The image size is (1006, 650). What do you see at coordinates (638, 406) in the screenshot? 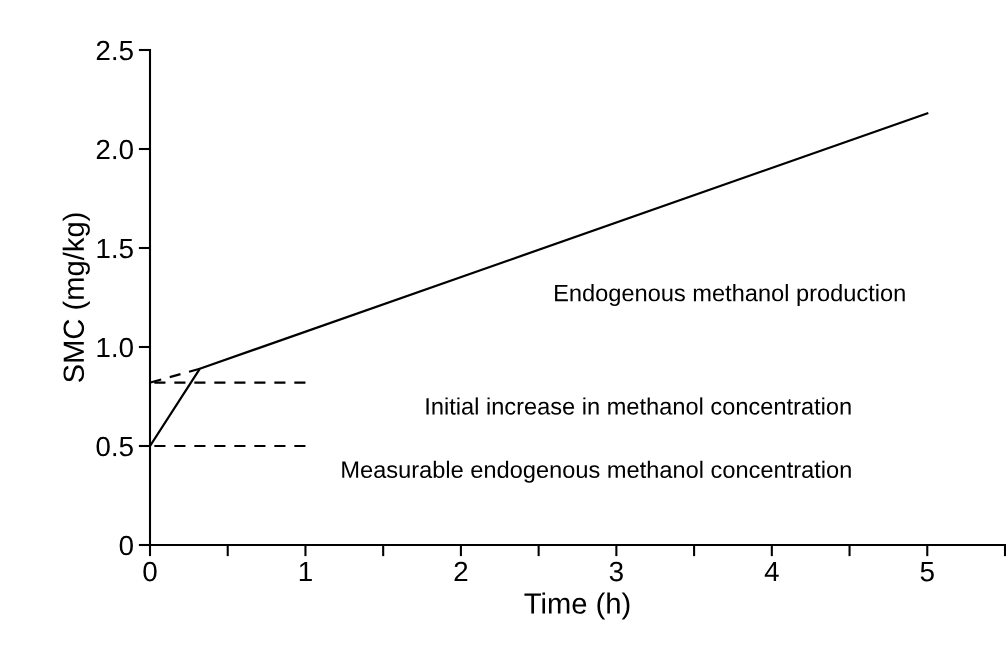
I see `annotation: Initial increase in methanol concentration` at bounding box center [638, 406].